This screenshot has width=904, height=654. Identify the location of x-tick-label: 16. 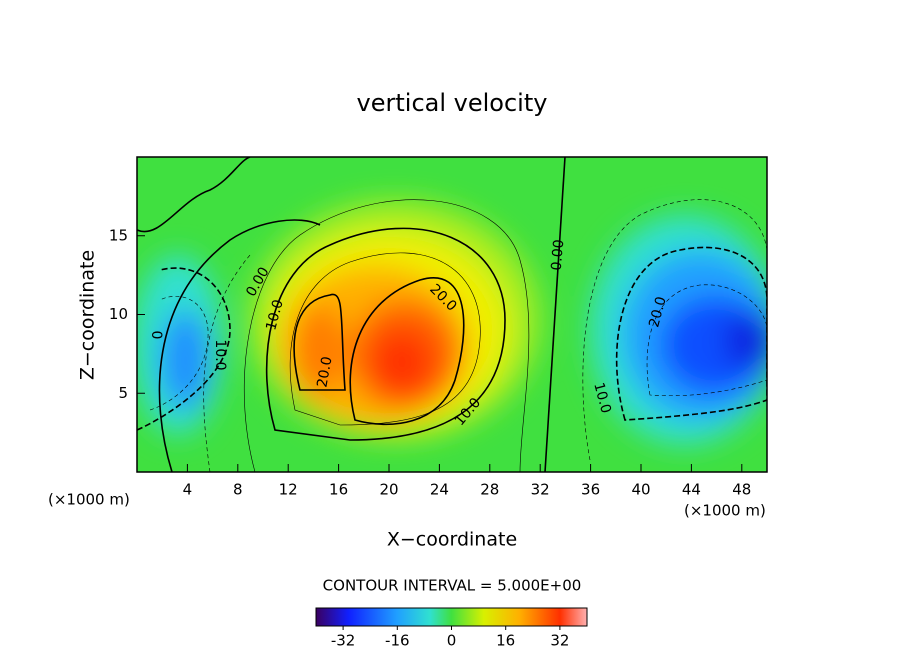
(338, 490).